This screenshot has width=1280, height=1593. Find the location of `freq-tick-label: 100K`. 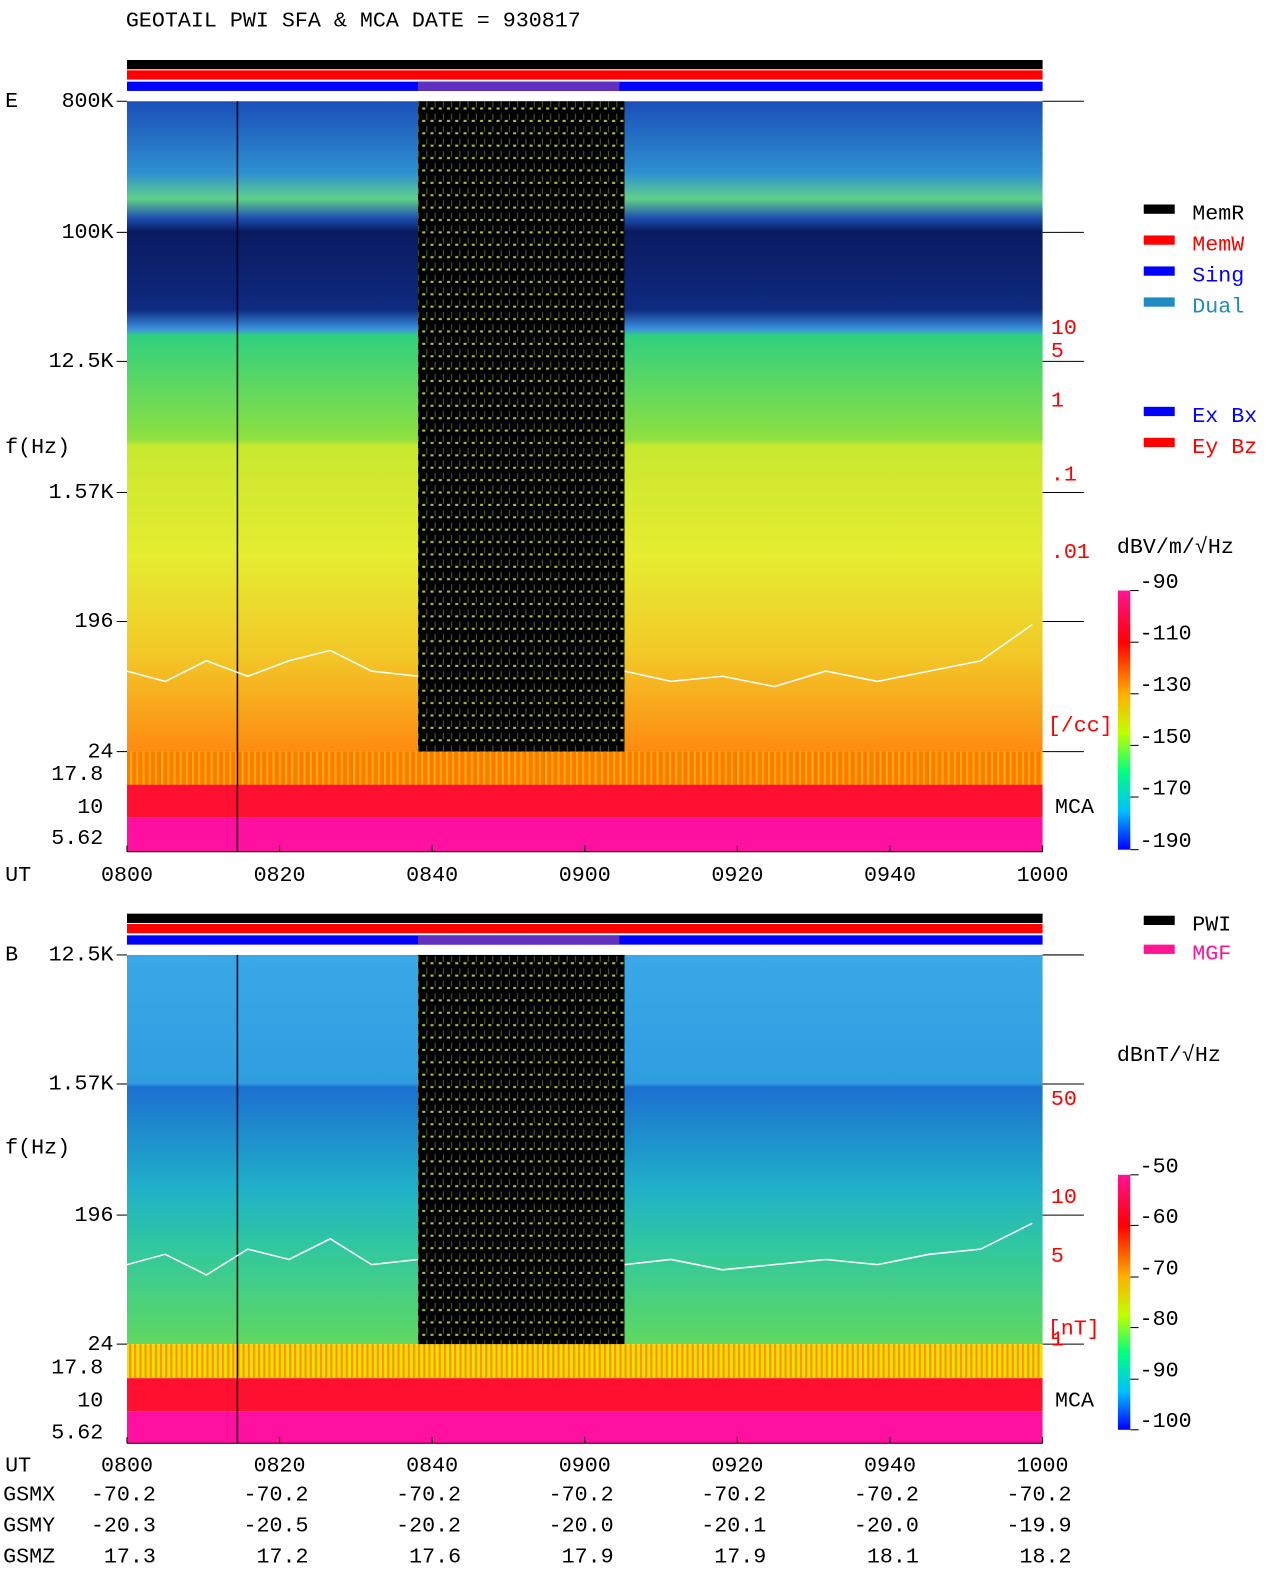

freq-tick-label: 100K is located at coordinates (88, 232).